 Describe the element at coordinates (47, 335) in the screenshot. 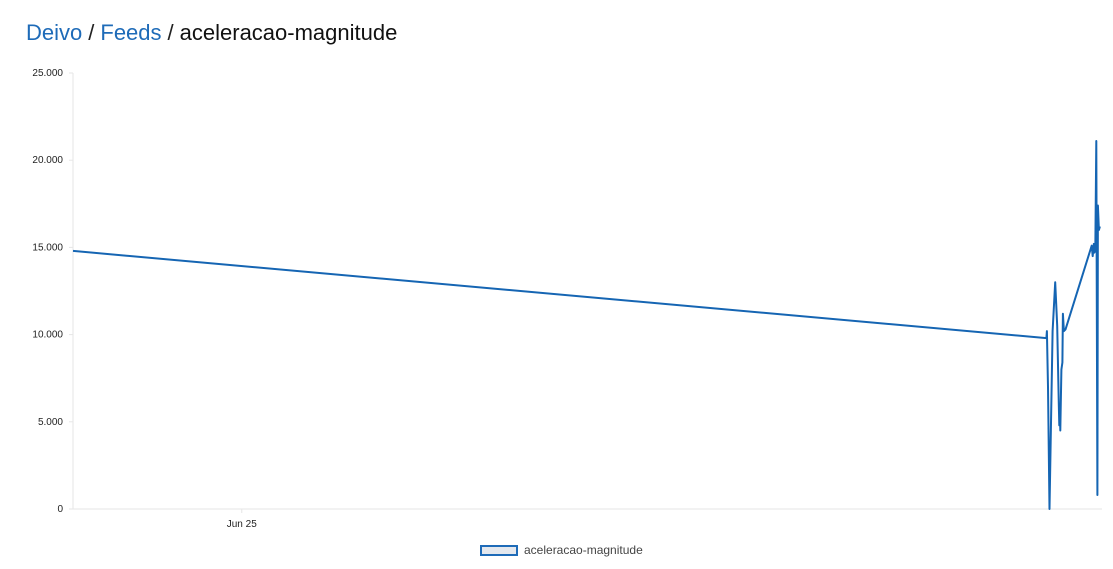

I see `y-tick-label: 10.000` at that location.